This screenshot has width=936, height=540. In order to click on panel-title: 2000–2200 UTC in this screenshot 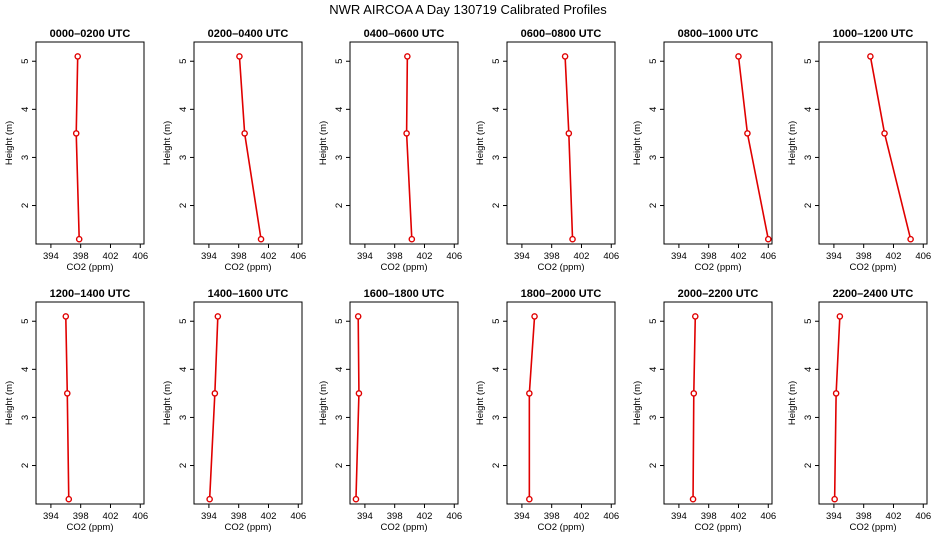, I will do `click(718, 294)`.